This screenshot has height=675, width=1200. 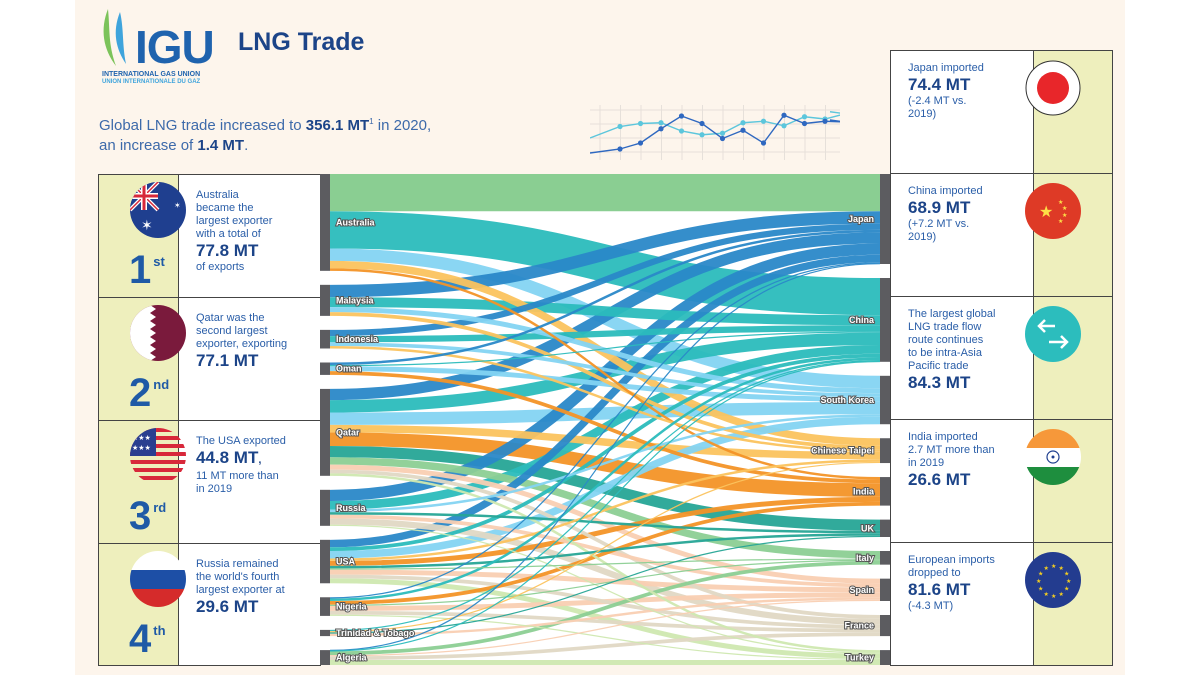 What do you see at coordinates (325, 507) in the screenshot?
I see `source-node-russia` at bounding box center [325, 507].